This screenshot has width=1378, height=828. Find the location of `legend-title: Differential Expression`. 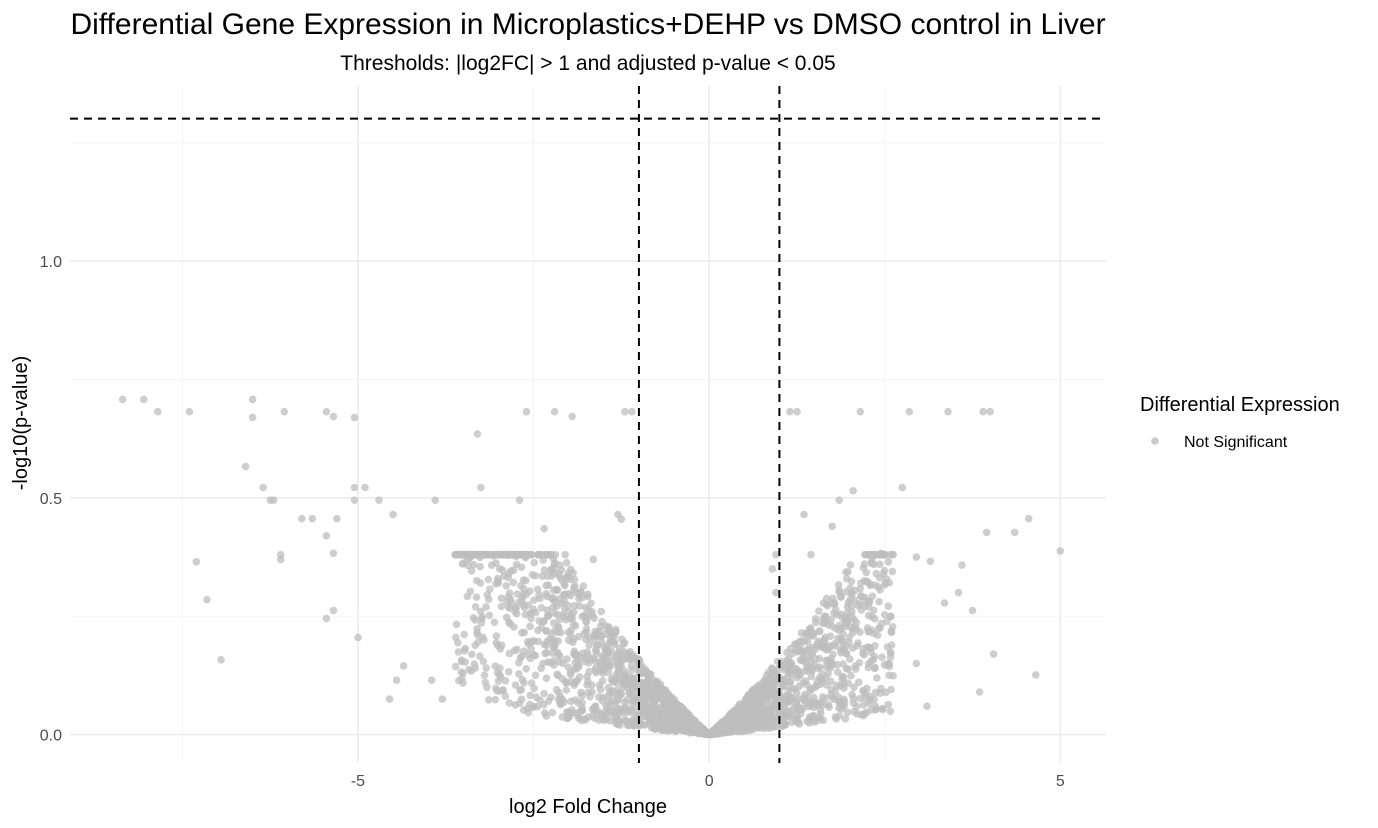

legend-title: Differential Expression is located at coordinates (1240, 405).